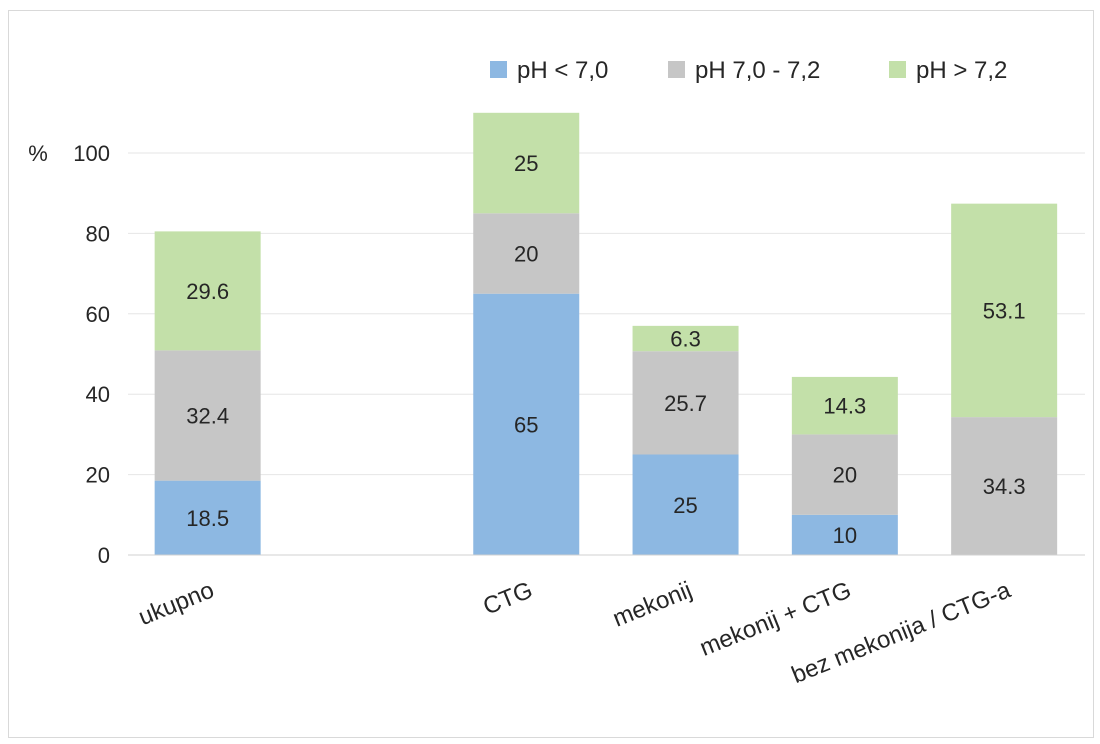 The height and width of the screenshot is (744, 1100). I want to click on data-label-ukupno-ph-7-2: 29.6, so click(207, 291).